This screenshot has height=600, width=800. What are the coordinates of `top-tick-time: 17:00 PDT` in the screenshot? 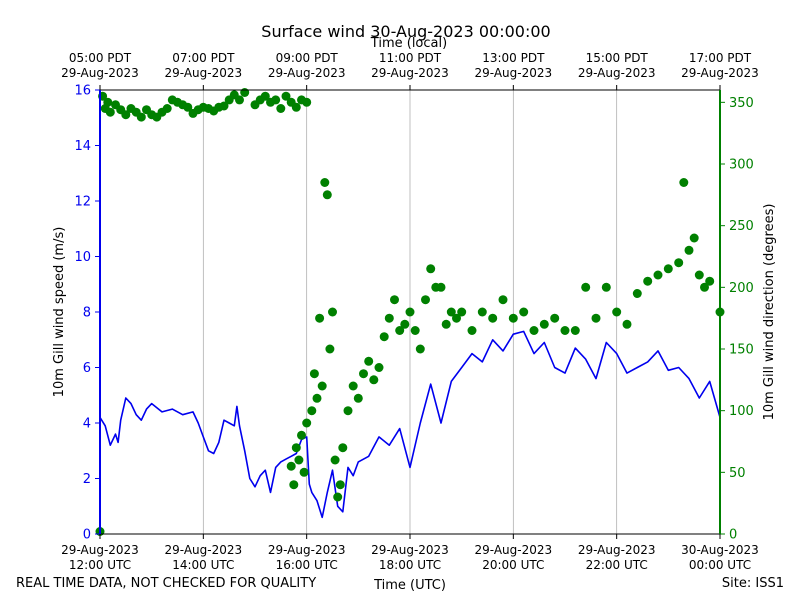 It's located at (720, 58).